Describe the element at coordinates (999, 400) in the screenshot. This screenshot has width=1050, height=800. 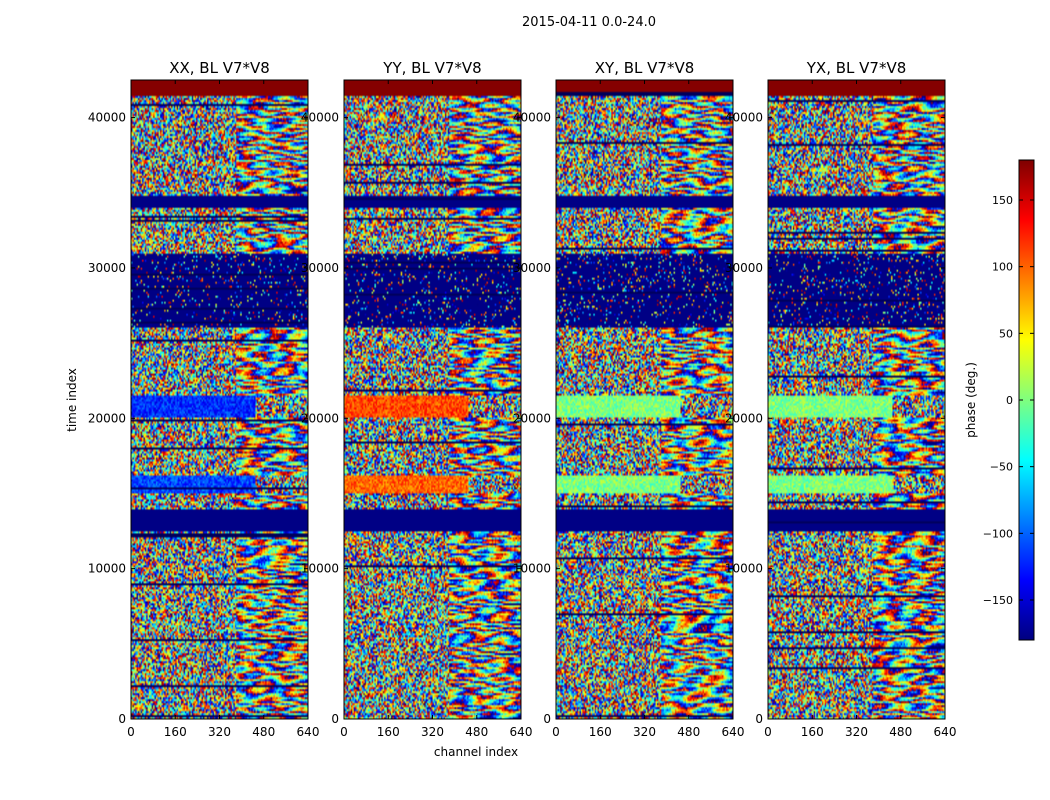
I see `colorbar: 150 100 50 0 −50 −100 −150 phase (deg.)` at that location.